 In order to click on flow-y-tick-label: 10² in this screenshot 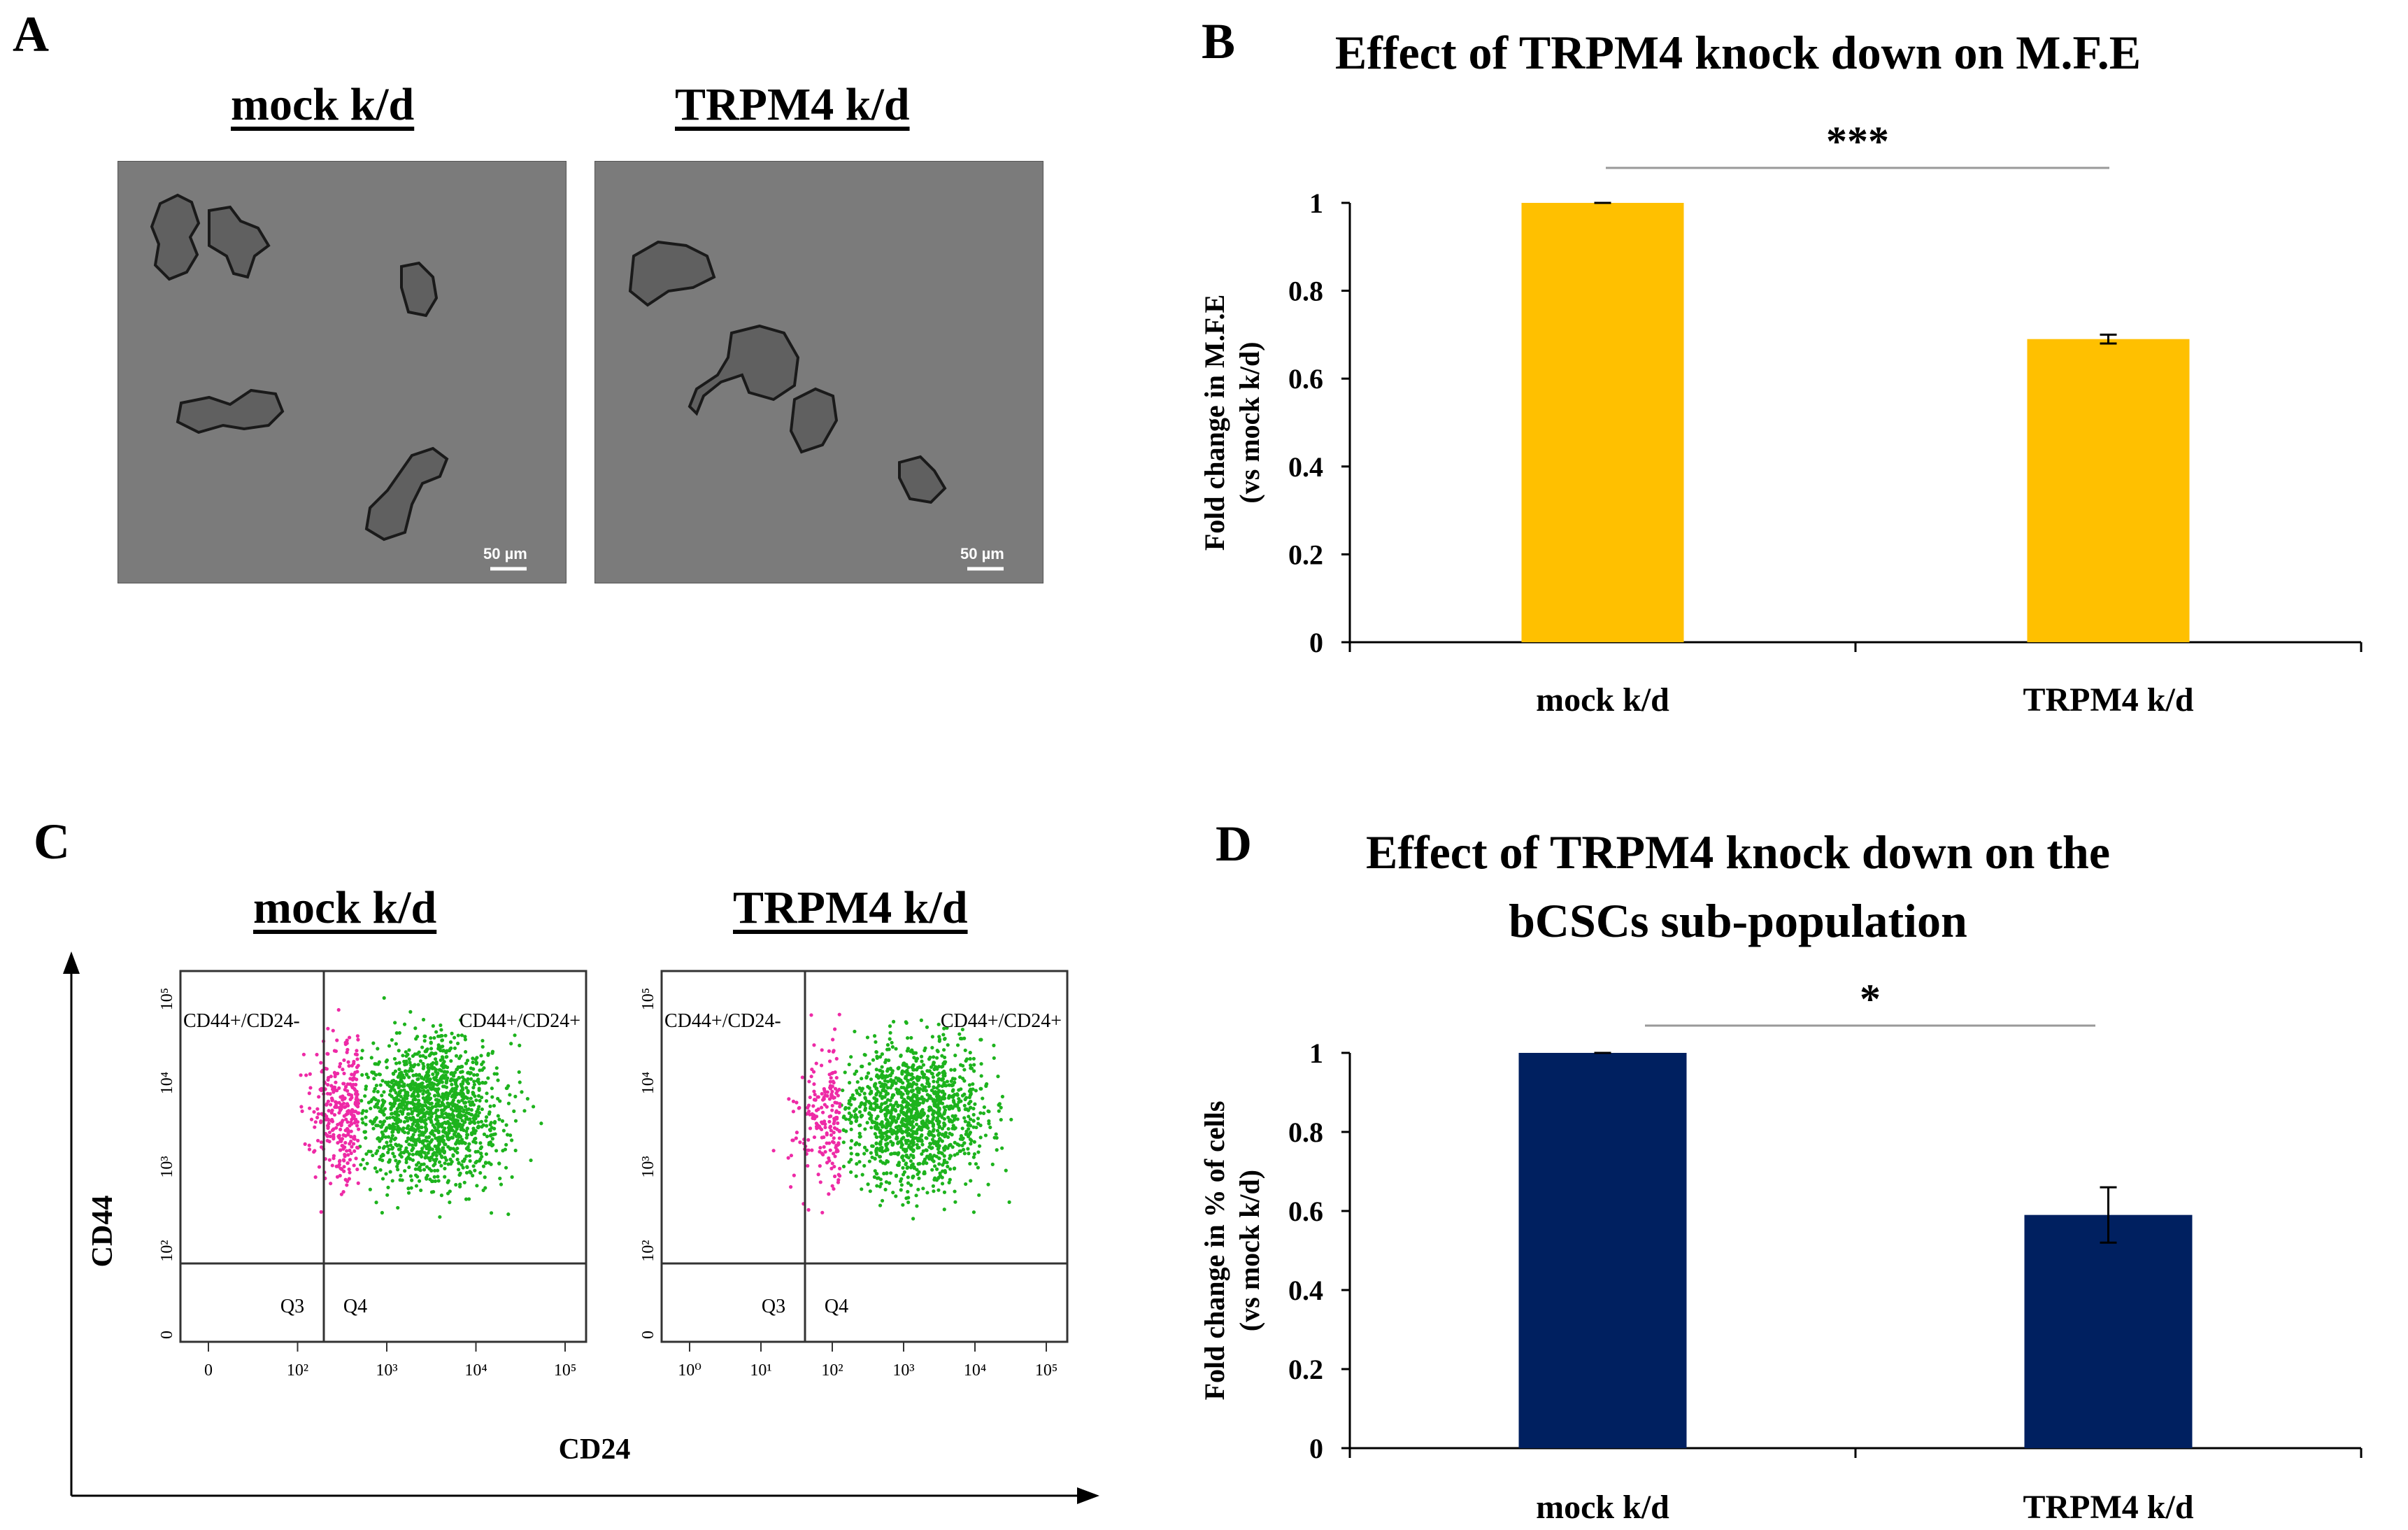, I will do `click(648, 1250)`.